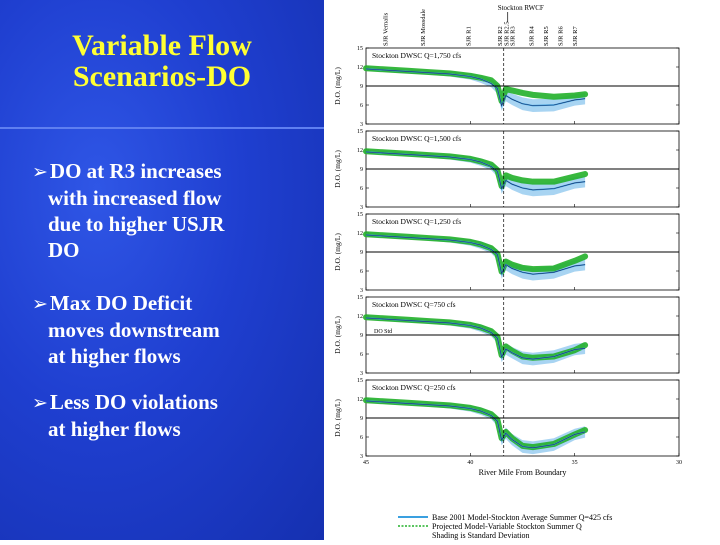 Image resolution: width=720 pixels, height=545 pixels. Describe the element at coordinates (135, 198) in the screenshot. I see `bullet-text: with increased flow` at that location.